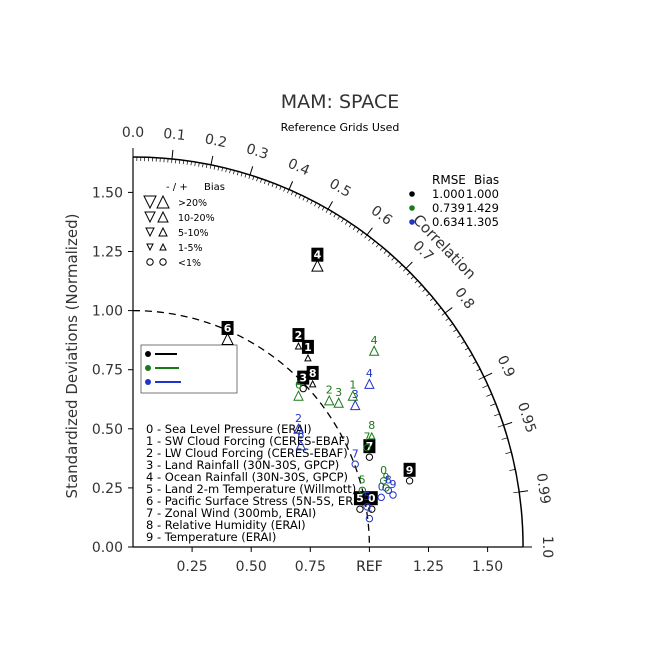 Image resolution: width=648 pixels, height=652 pixels. Describe the element at coordinates (369, 567) in the screenshot. I see `ref-label: REF` at that location.